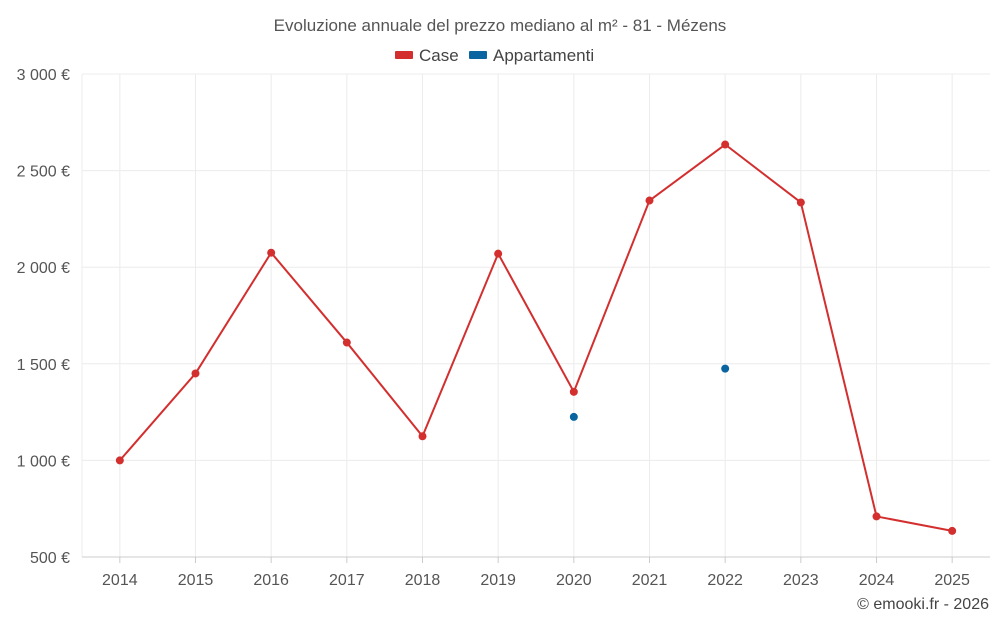  Describe the element at coordinates (801, 580) in the screenshot. I see `x-tick-label: 2023` at that location.